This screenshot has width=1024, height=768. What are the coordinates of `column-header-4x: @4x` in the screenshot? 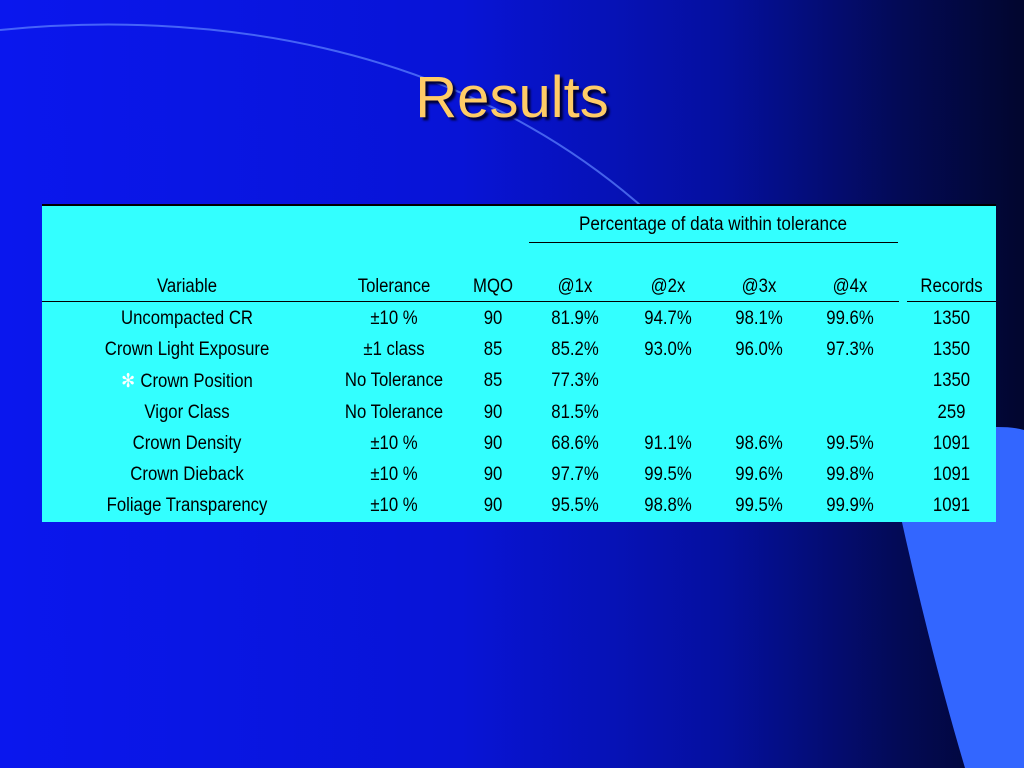 It's located at (850, 286).